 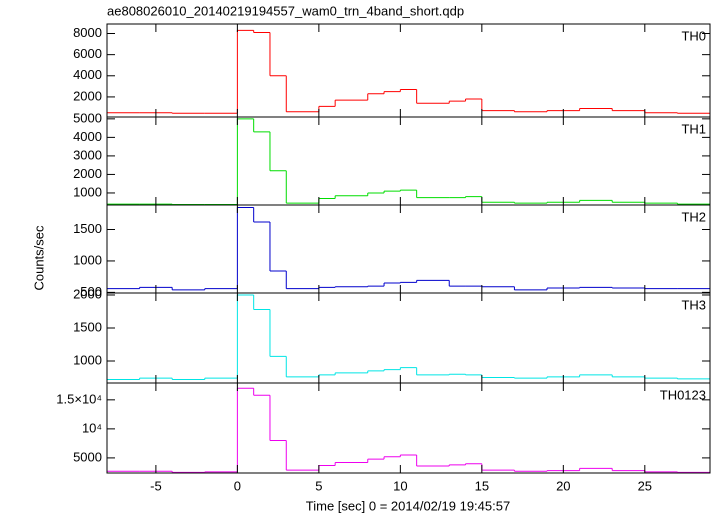 I want to click on x-tick-label: 5, so click(x=318, y=485).